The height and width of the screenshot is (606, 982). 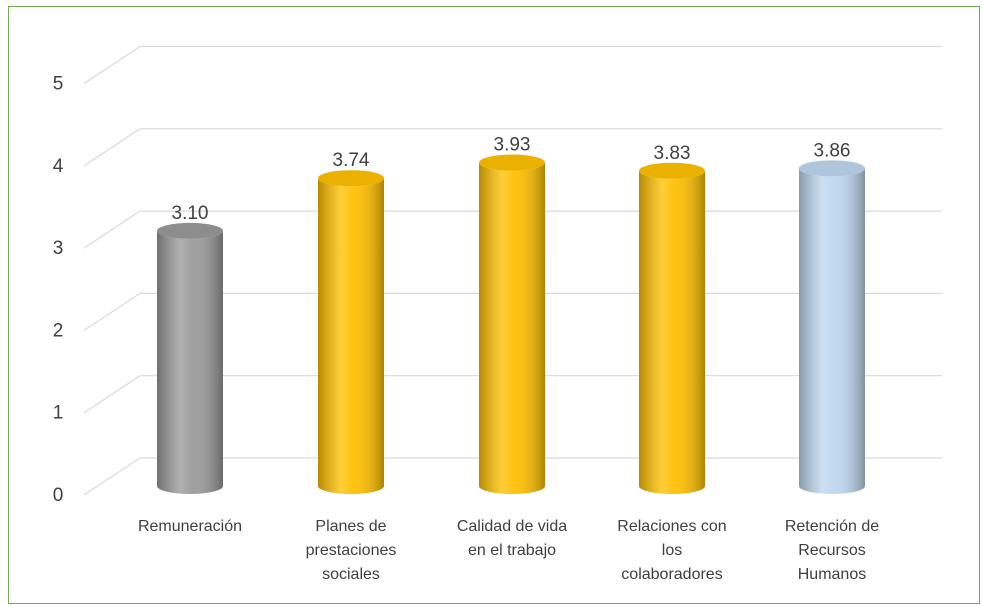 I want to click on y-tick-label: 4, so click(x=58, y=166).